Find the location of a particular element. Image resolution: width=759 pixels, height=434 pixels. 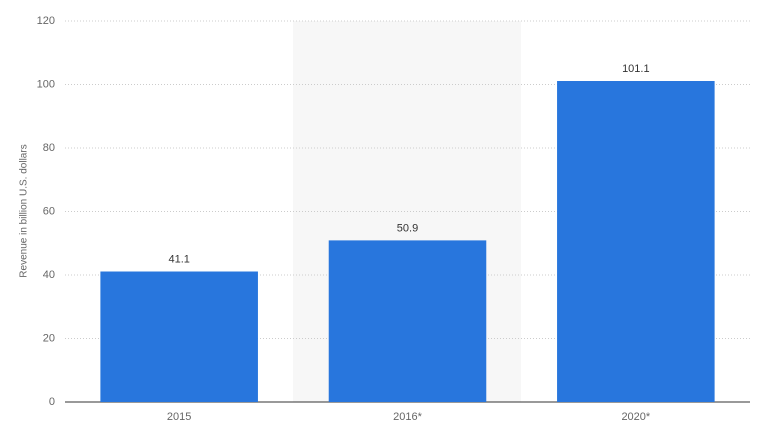

y-tick-label: 120 is located at coordinates (46, 21).